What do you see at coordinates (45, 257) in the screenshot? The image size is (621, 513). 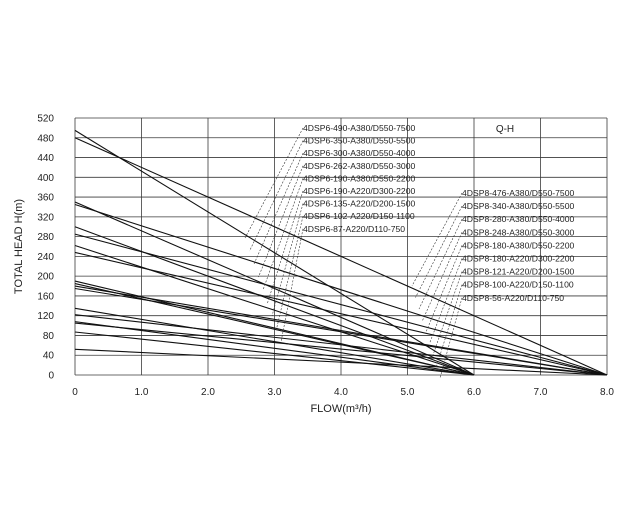 I see `y-tick-label: 240` at bounding box center [45, 257].